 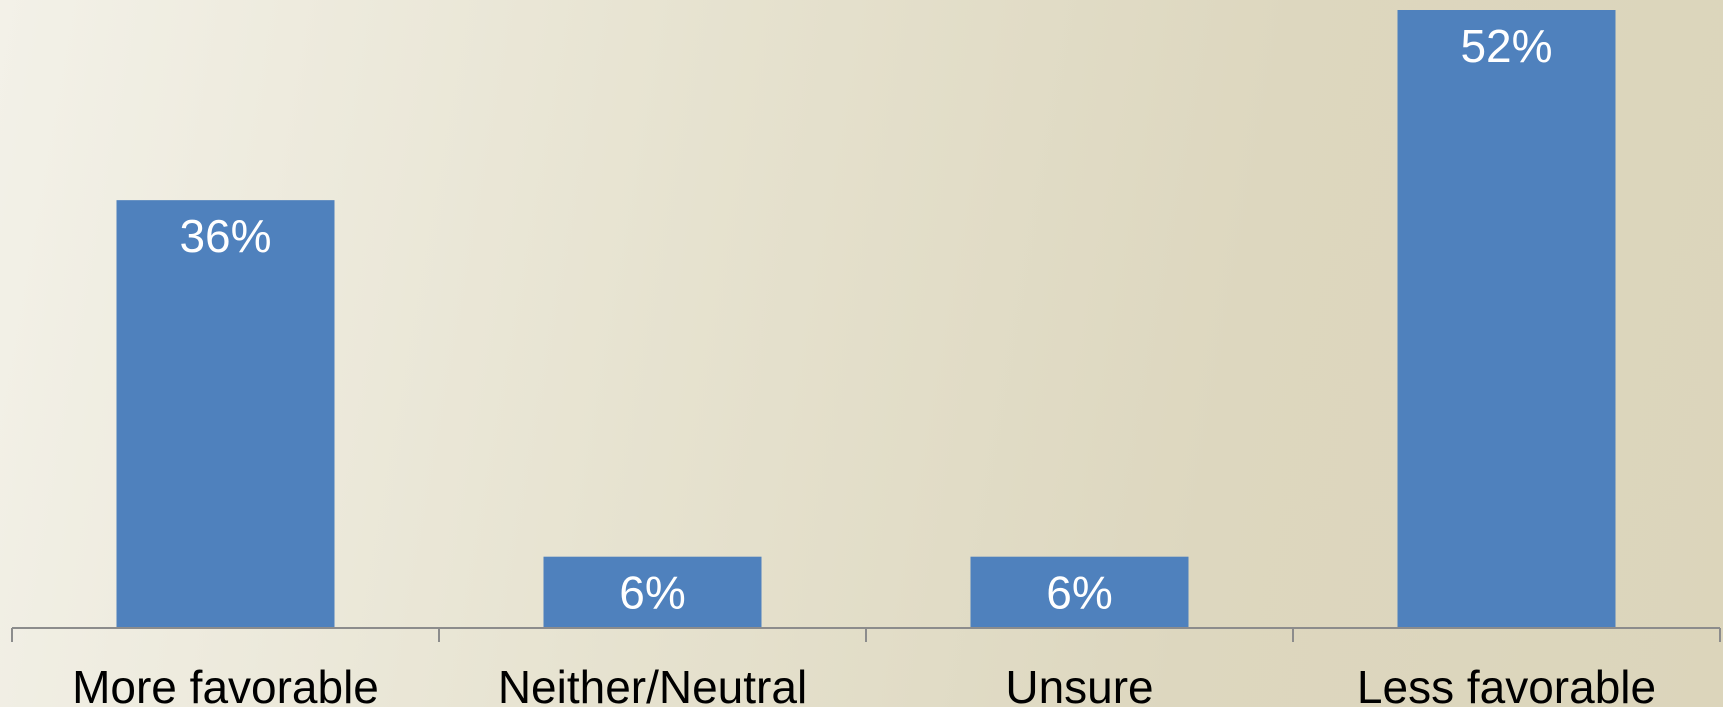 I want to click on category-label: Neither/Neutral, so click(x=652, y=684).